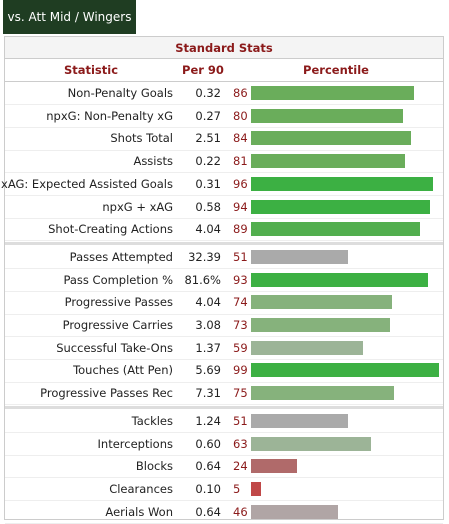  I want to click on percentile-value: 5, so click(237, 488).